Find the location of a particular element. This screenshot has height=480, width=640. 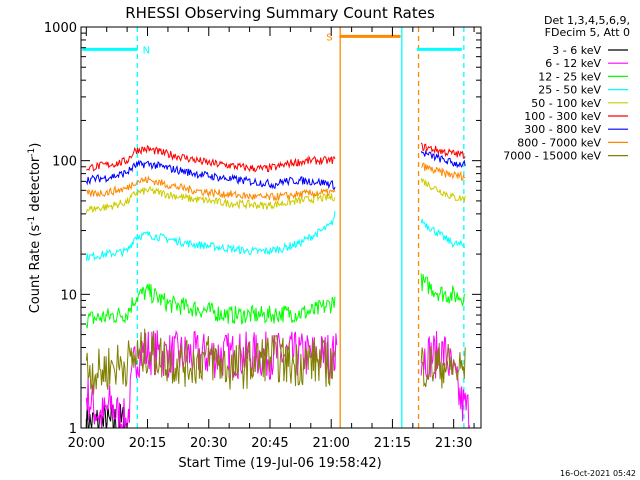

legend-label-8: 7000 - 15000 keV is located at coordinates (552, 156).